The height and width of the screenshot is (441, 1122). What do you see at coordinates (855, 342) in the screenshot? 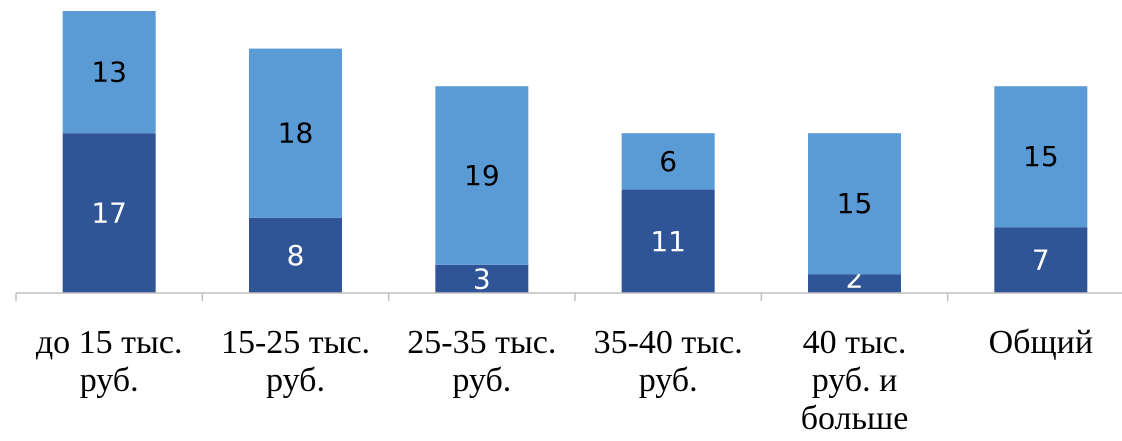
I see `category-label-5-line-1: 40 тыс.` at bounding box center [855, 342].